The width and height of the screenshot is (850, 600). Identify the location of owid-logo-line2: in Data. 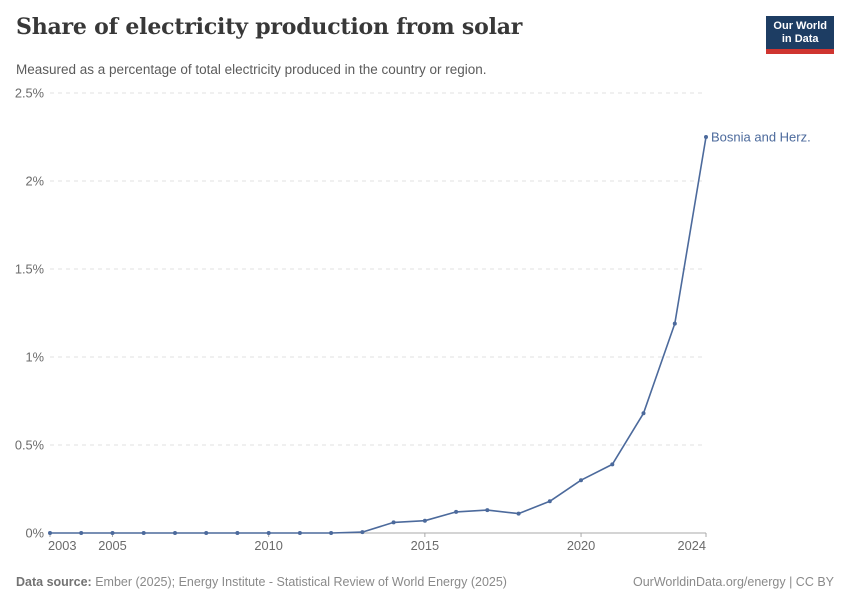
(800, 38).